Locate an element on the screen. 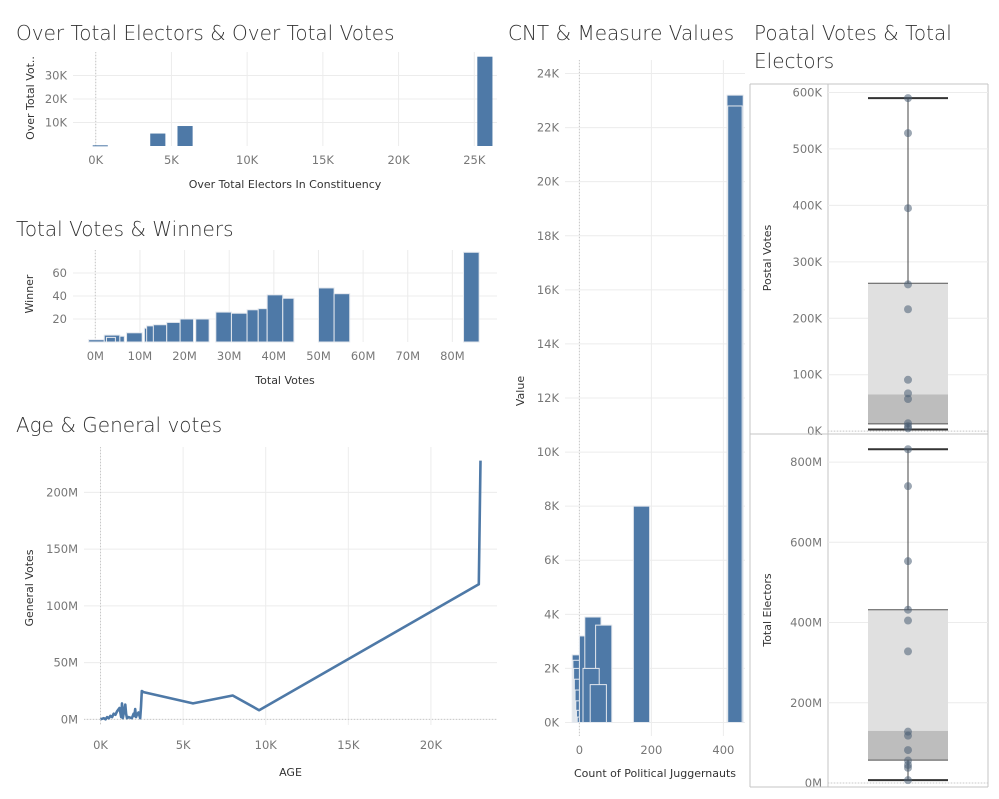 Image resolution: width=999 pixels, height=799 pixels. winners-ytick-label: 60 is located at coordinates (59, 273).